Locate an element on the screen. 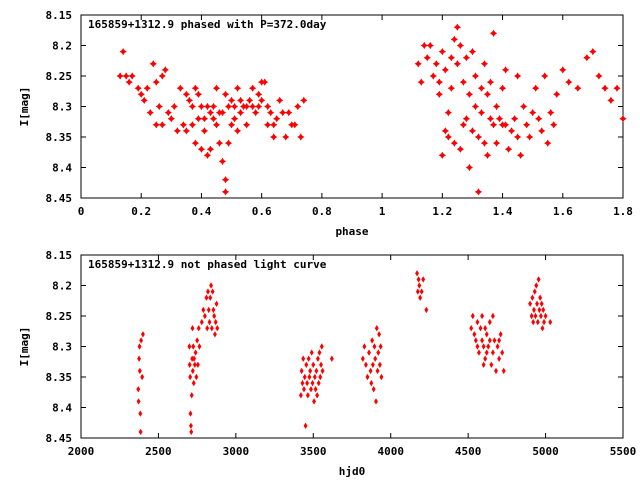 This screenshot has width=640, height=480. unphased-x-tick-label: 2000 is located at coordinates (81, 451).